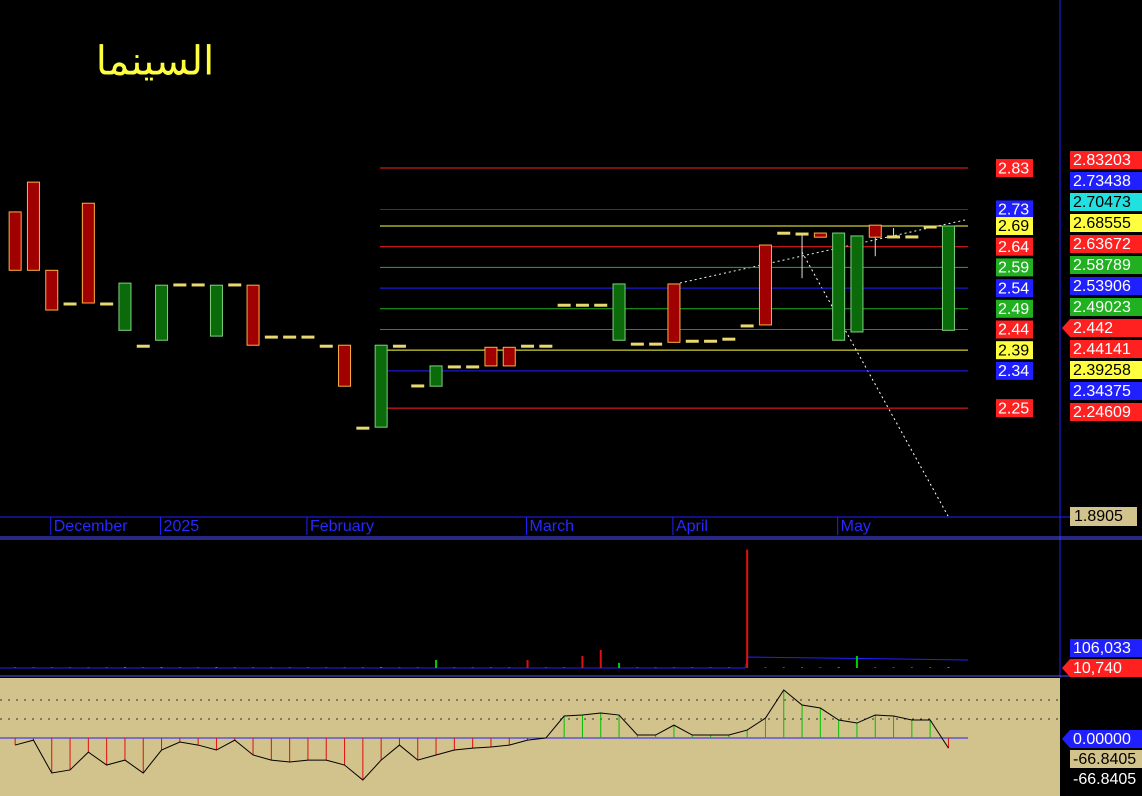 The image size is (1142, 796). Describe the element at coordinates (1102, 265) in the screenshot. I see `axis-label: 2.58789` at that location.